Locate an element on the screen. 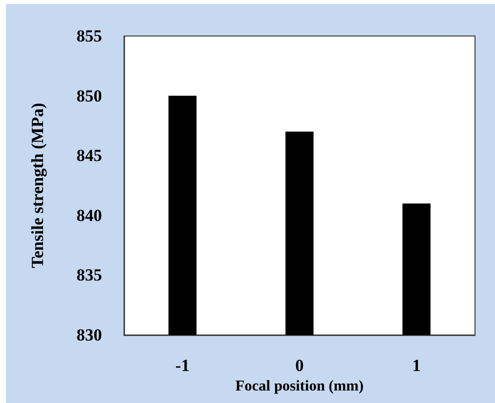 This screenshot has height=403, width=495. y-tick-label: 830 is located at coordinates (89, 335).